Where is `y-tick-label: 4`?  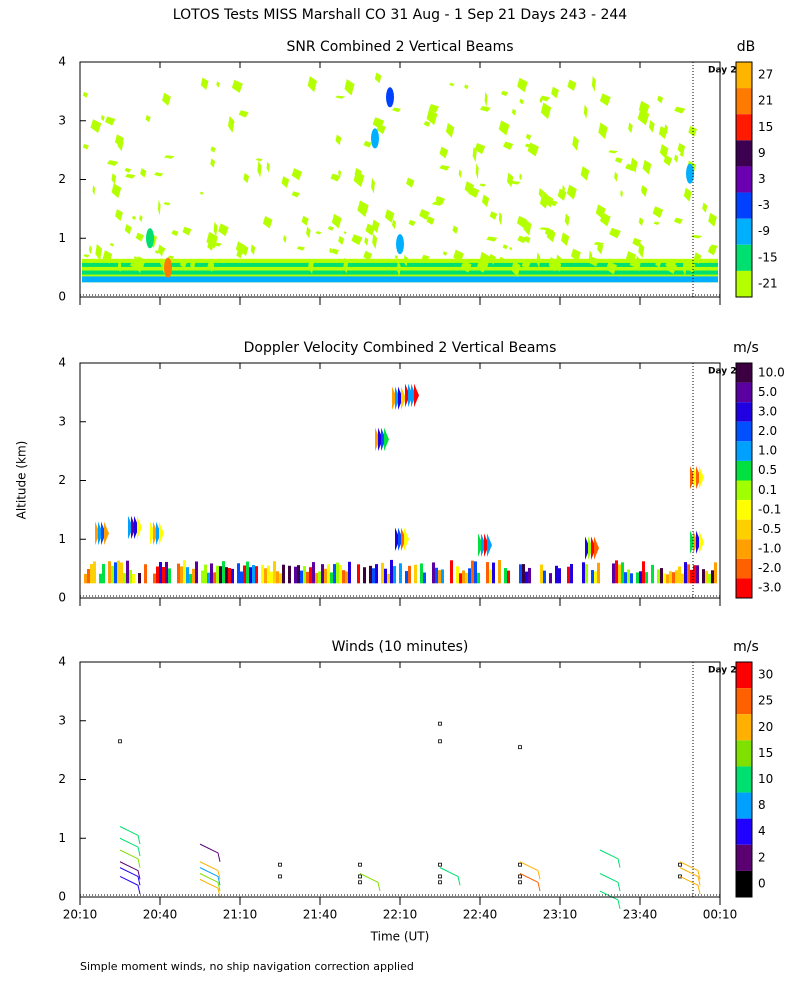 y-tick-label: 4 is located at coordinates (62, 662).